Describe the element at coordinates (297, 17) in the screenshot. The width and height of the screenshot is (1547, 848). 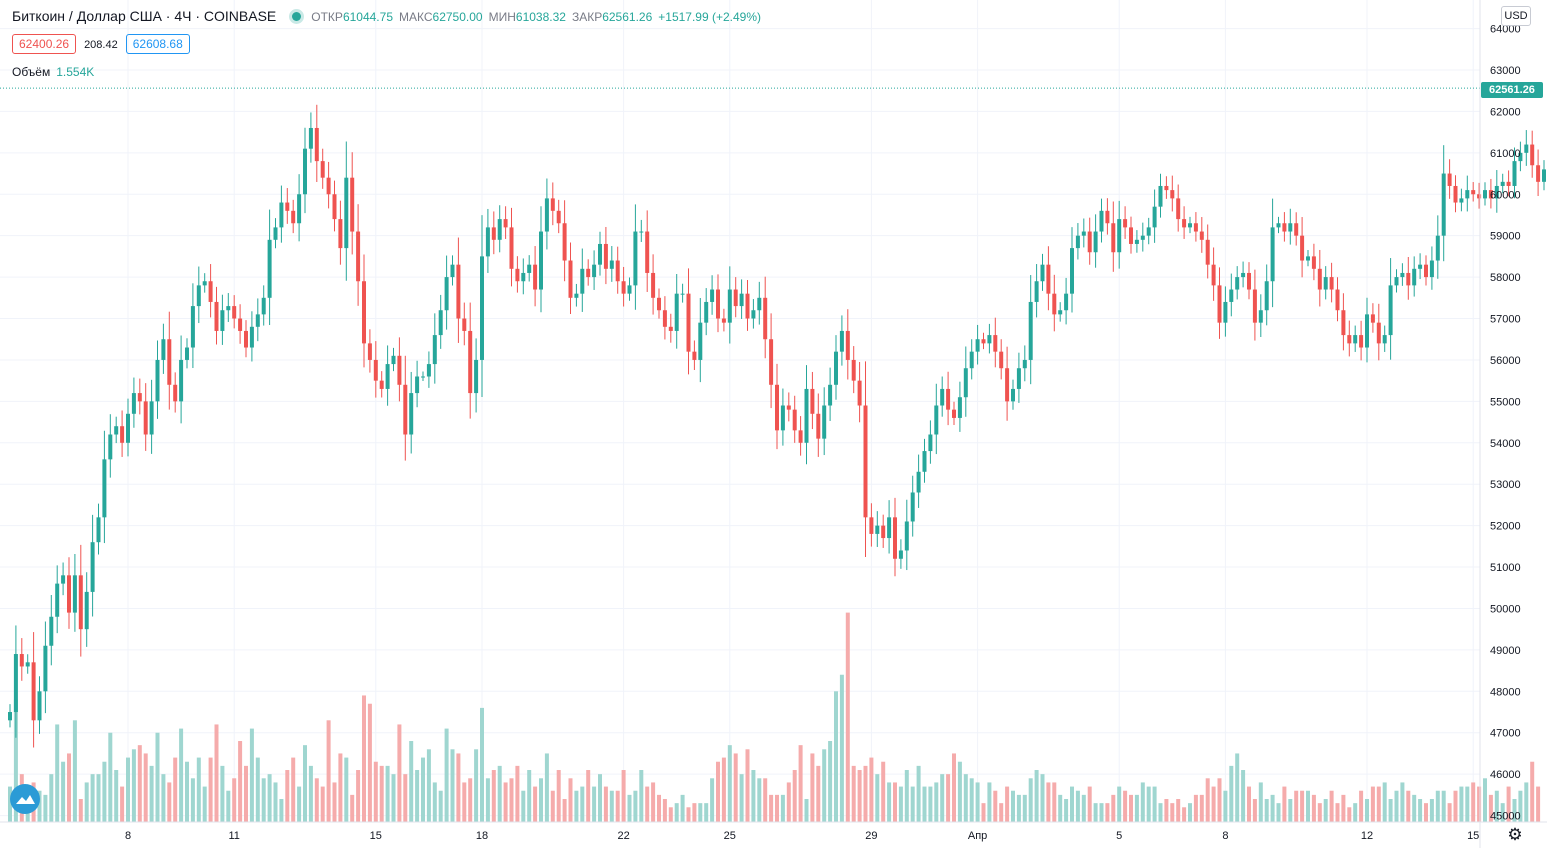
I see `market-status-icon` at that location.